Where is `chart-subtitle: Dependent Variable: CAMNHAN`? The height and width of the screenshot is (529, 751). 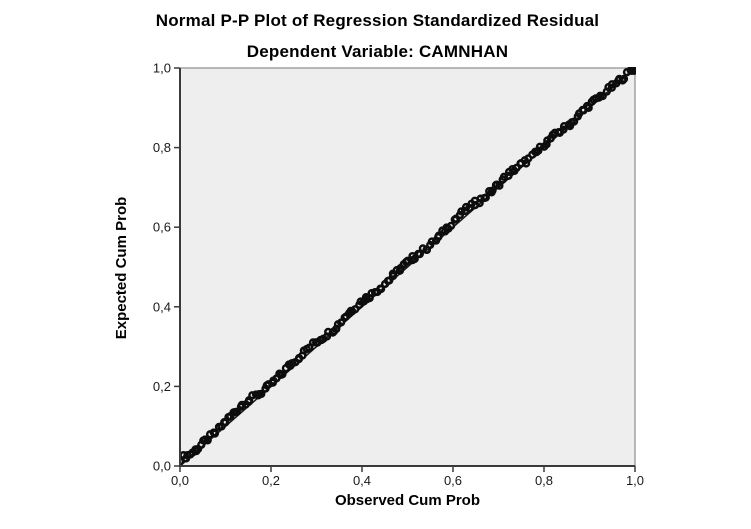
chart-subtitle: Dependent Variable: CAMNHAN is located at coordinates (377, 51).